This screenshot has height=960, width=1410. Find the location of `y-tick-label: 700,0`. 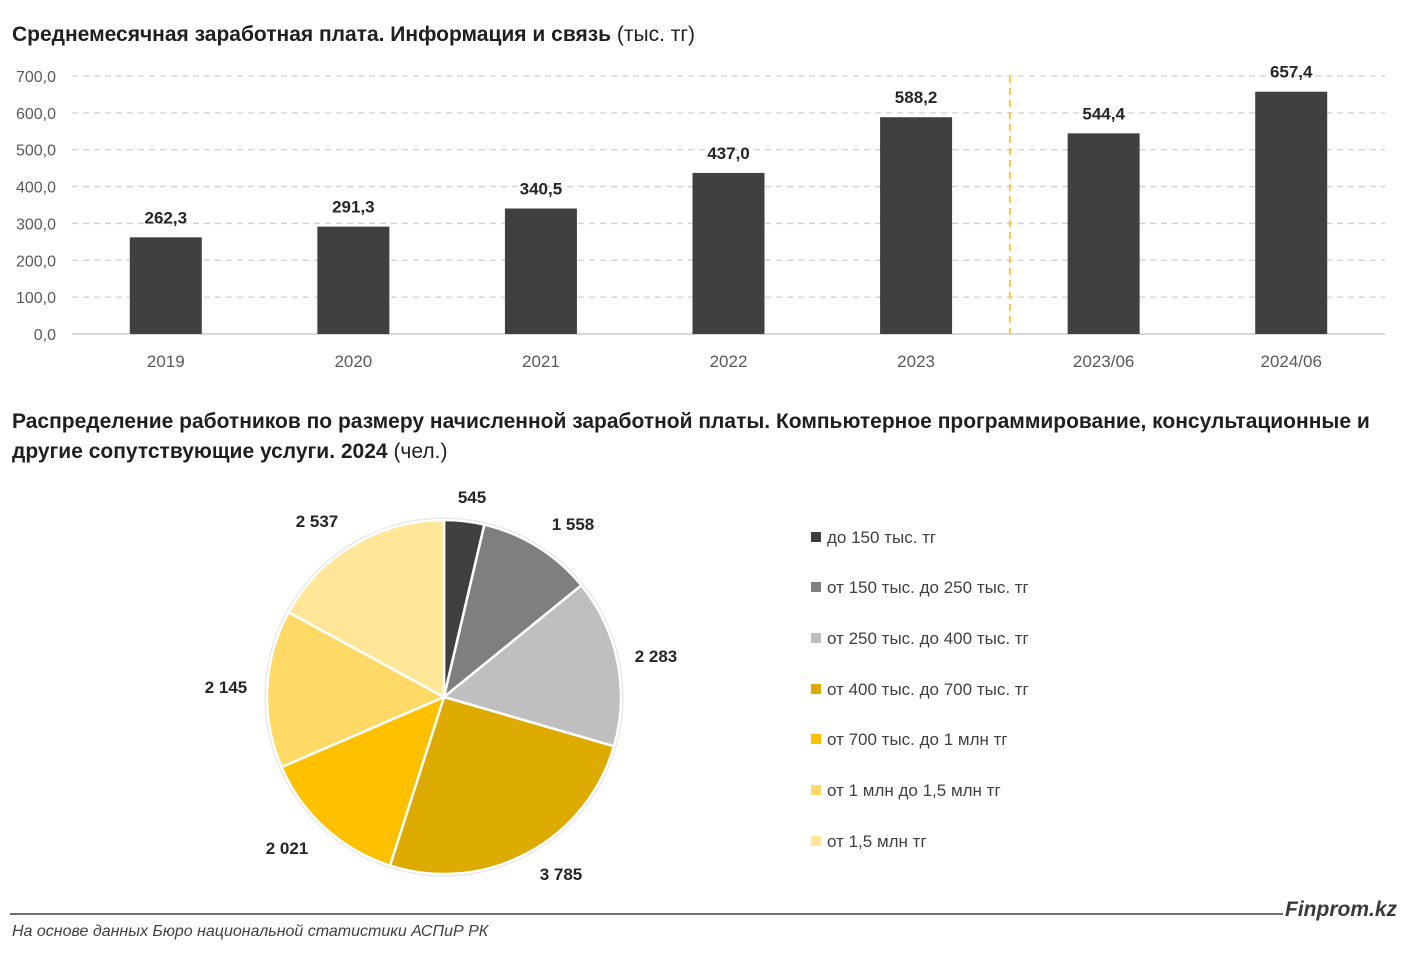

y-tick-label: 700,0 is located at coordinates (36, 77).